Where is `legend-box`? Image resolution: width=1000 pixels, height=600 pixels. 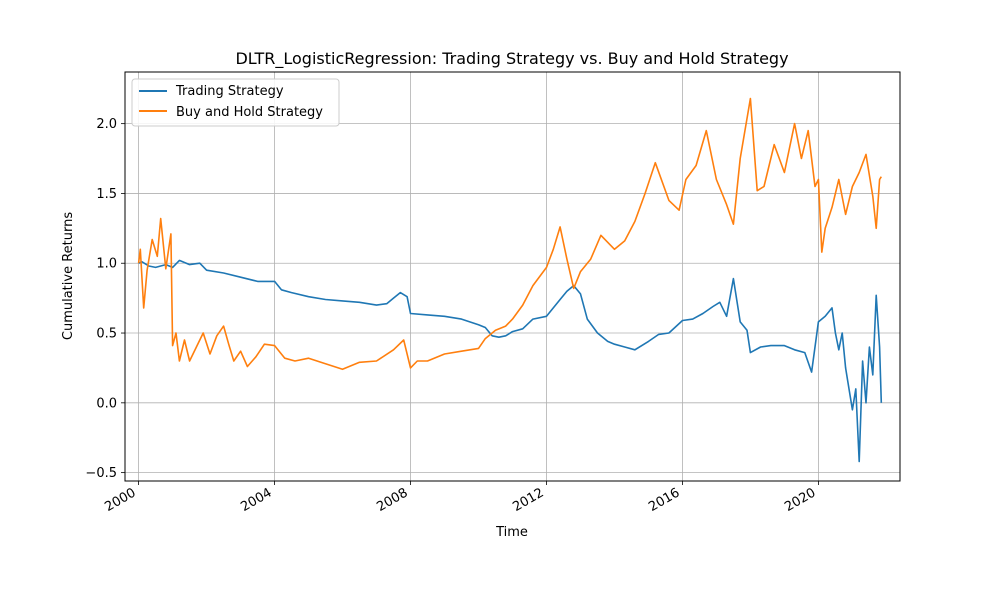 legend-box is located at coordinates (235, 102).